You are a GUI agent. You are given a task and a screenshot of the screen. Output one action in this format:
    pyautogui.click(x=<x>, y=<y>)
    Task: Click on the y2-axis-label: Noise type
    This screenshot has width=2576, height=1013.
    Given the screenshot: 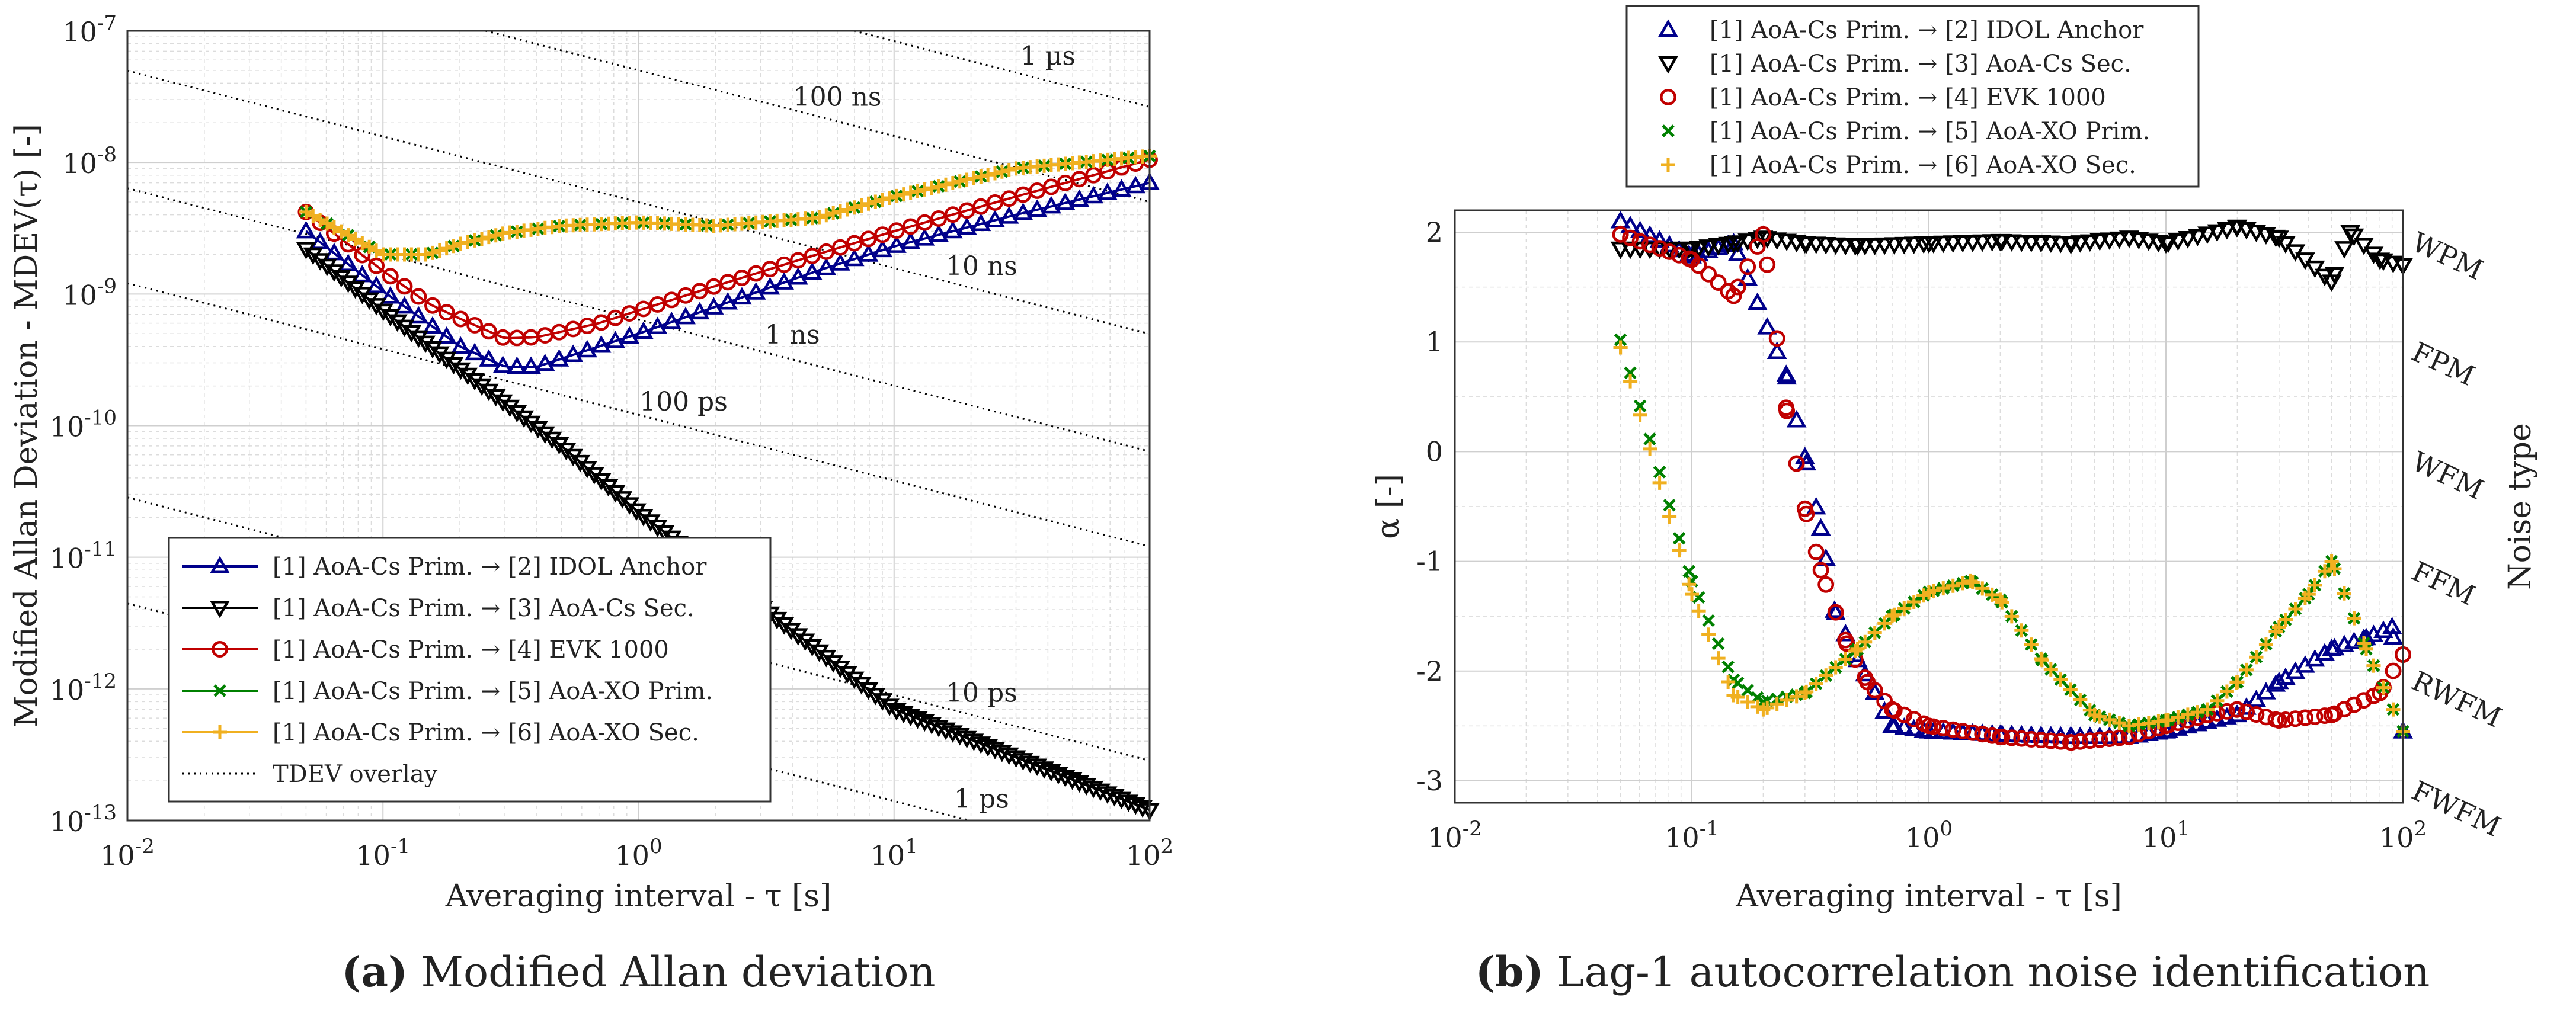 What is the action you would take?
    pyautogui.click(x=2520, y=506)
    